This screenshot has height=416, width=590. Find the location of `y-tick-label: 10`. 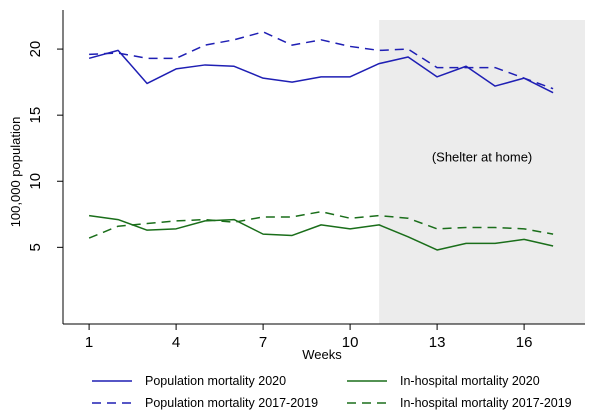

y-tick-label: 10 is located at coordinates (35, 181).